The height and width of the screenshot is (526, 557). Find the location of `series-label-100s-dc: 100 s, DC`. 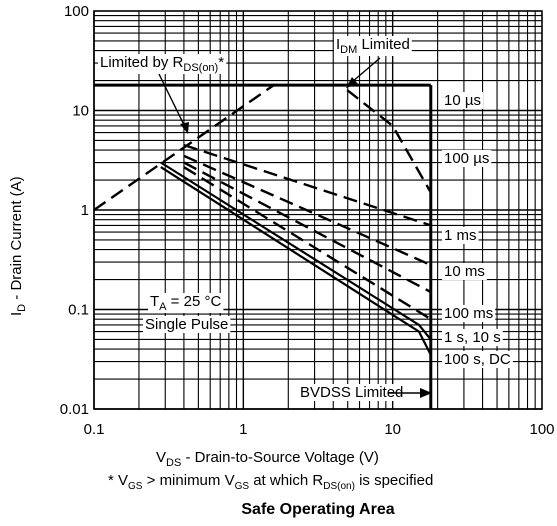

series-label-100s-dc: 100 s, DC is located at coordinates (477, 359).